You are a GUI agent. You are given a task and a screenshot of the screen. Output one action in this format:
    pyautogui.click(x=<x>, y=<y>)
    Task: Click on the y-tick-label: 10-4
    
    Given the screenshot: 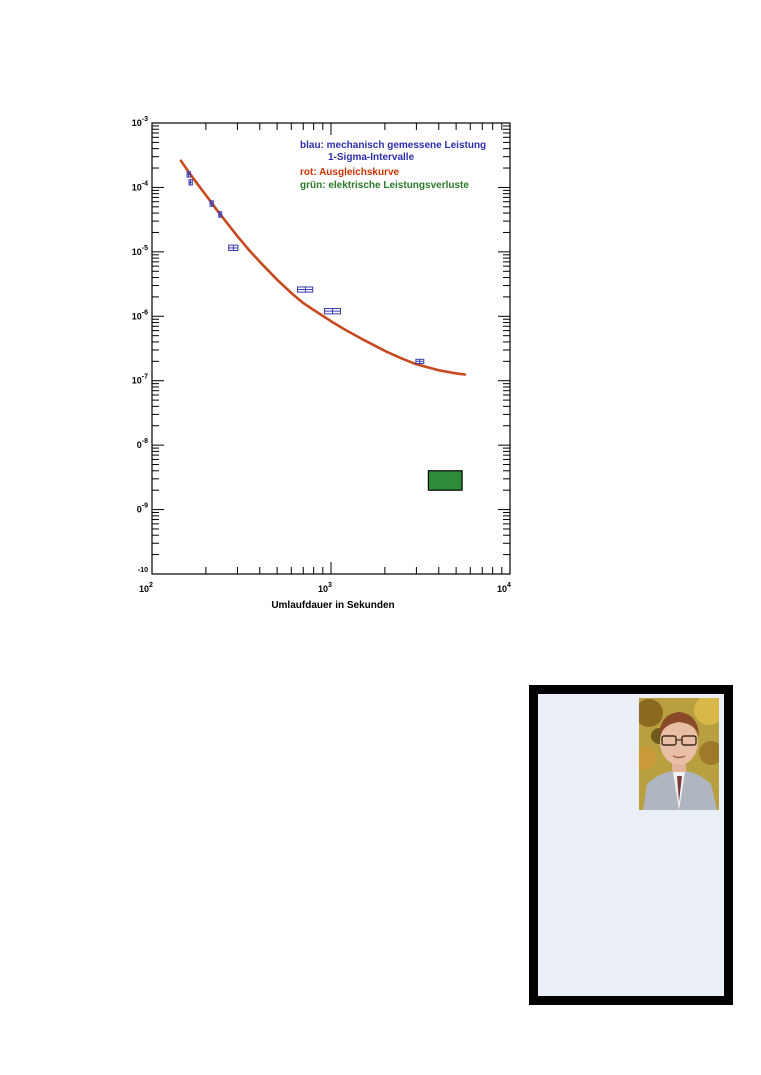 What is the action you would take?
    pyautogui.click(x=140, y=186)
    